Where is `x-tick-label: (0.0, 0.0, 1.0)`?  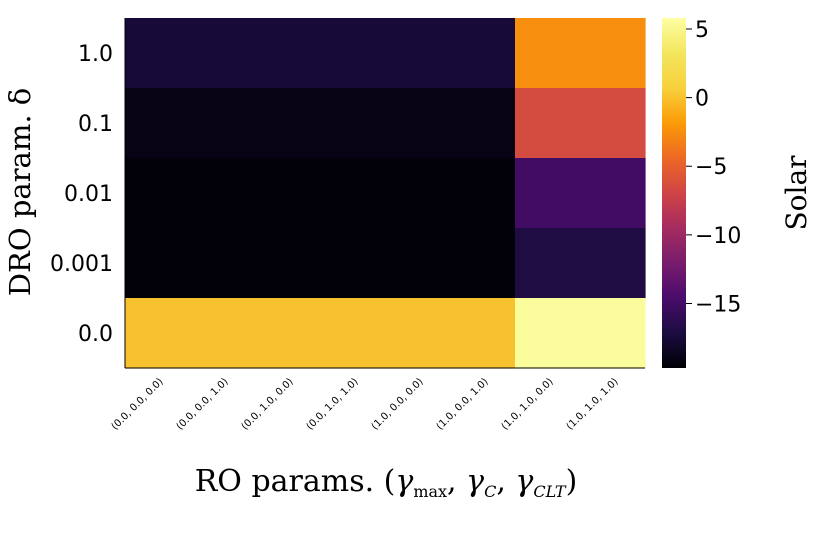
x-tick-label: (0.0, 0.0, 1.0) is located at coordinates (203, 404).